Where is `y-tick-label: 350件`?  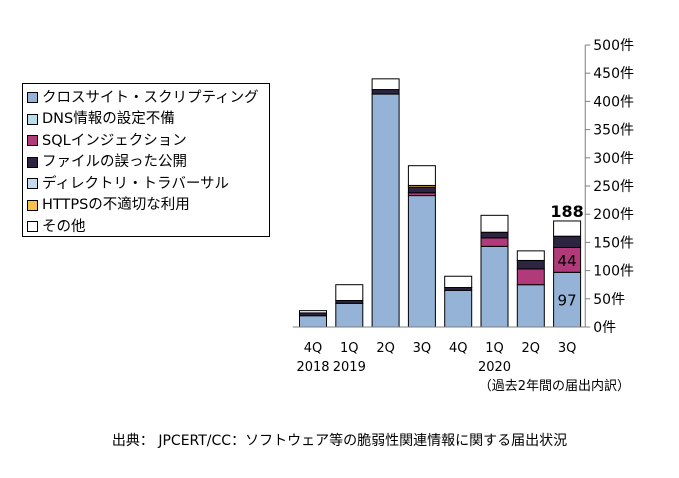 y-tick-label: 350件 is located at coordinates (613, 131).